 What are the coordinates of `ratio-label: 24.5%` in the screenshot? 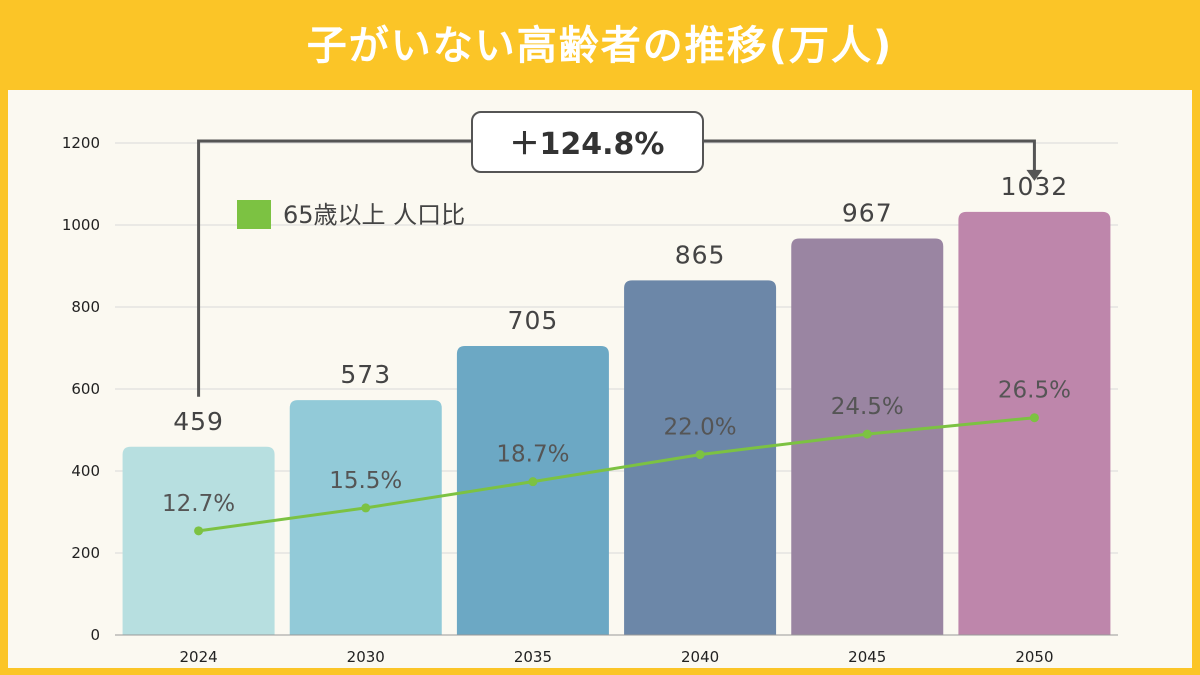 It's located at (867, 407).